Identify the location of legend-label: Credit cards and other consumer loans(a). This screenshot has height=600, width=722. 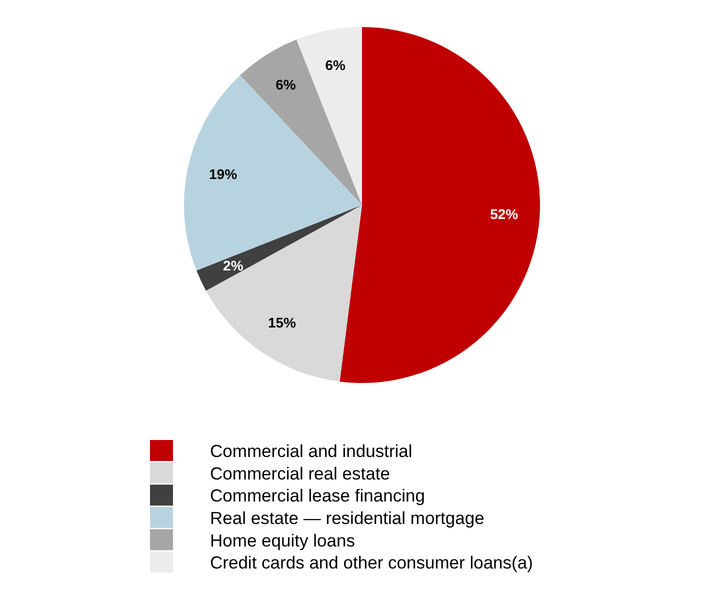
(371, 562).